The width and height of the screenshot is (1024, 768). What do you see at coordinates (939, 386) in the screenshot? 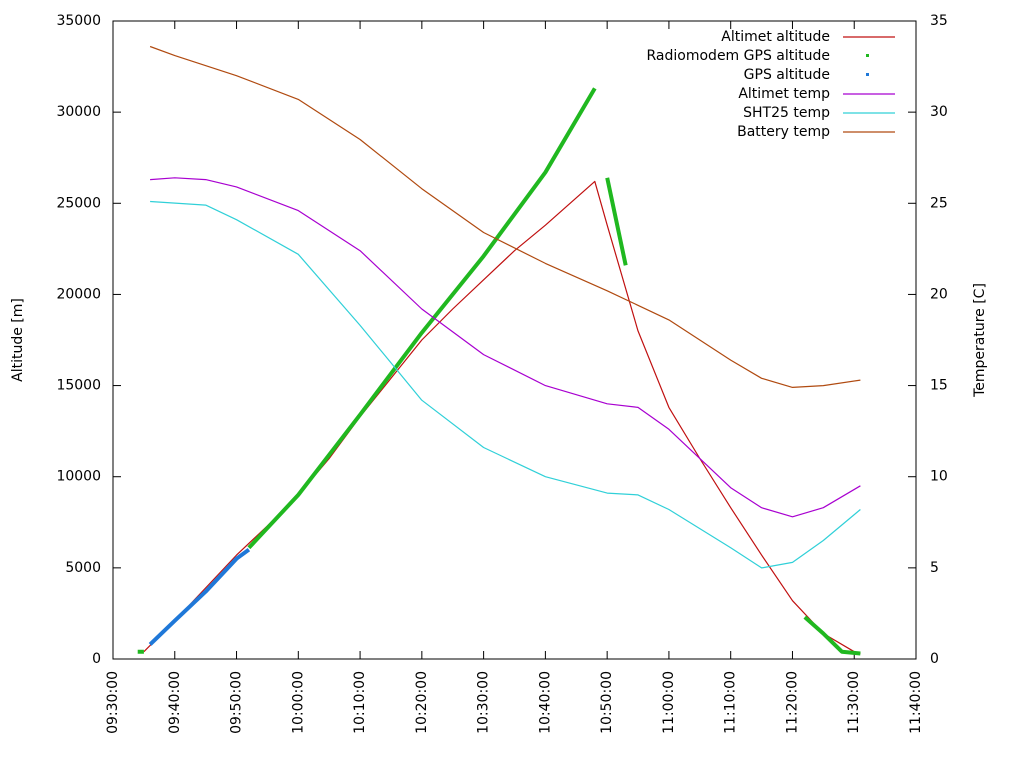
I see `y2-tick-label: 15` at bounding box center [939, 386].